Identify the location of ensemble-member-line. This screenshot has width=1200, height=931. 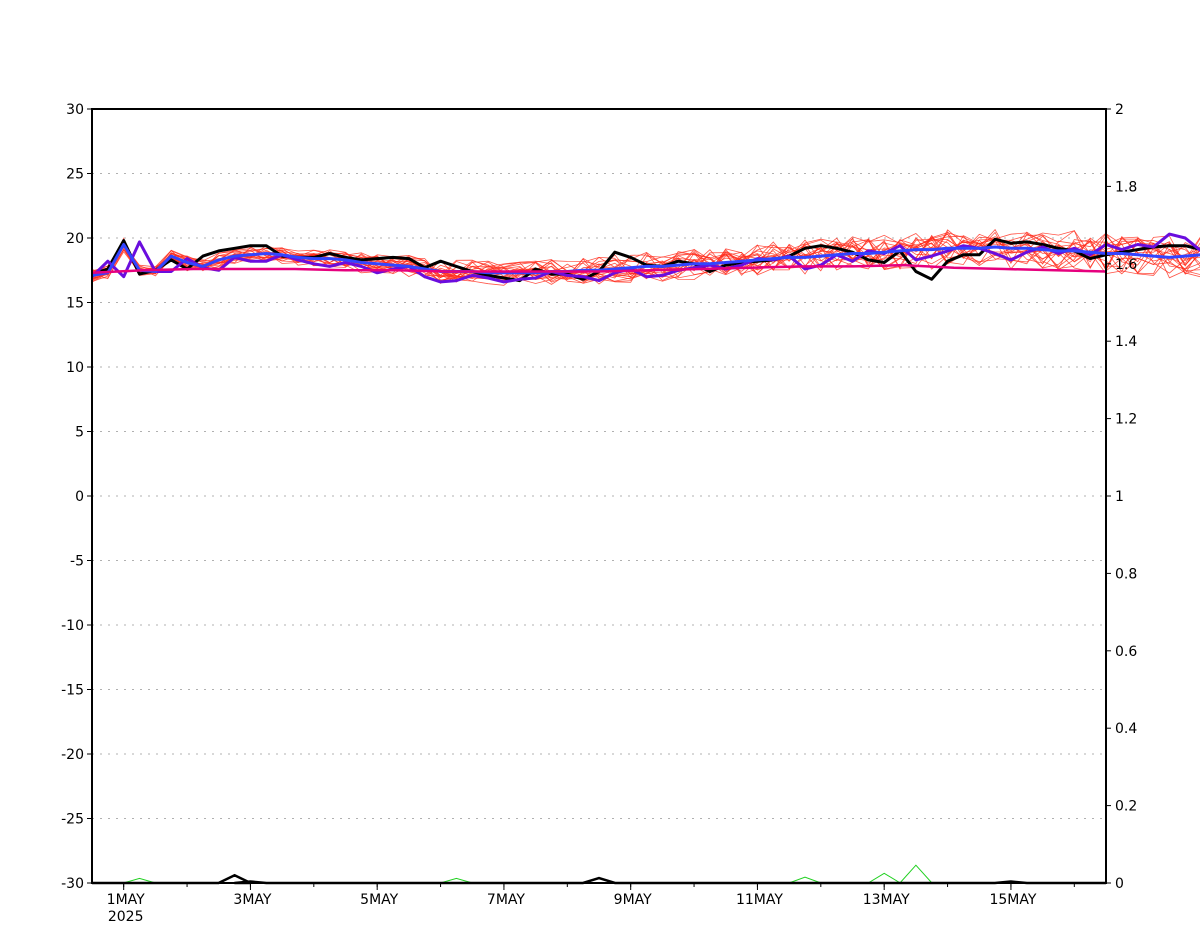
(645, 257).